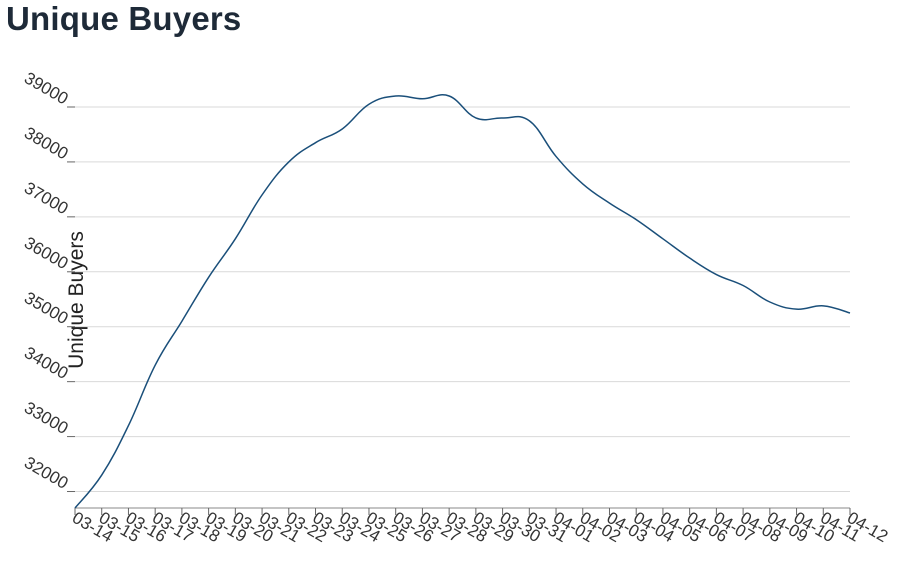  I want to click on y-tick-label: 39000, so click(46, 88).